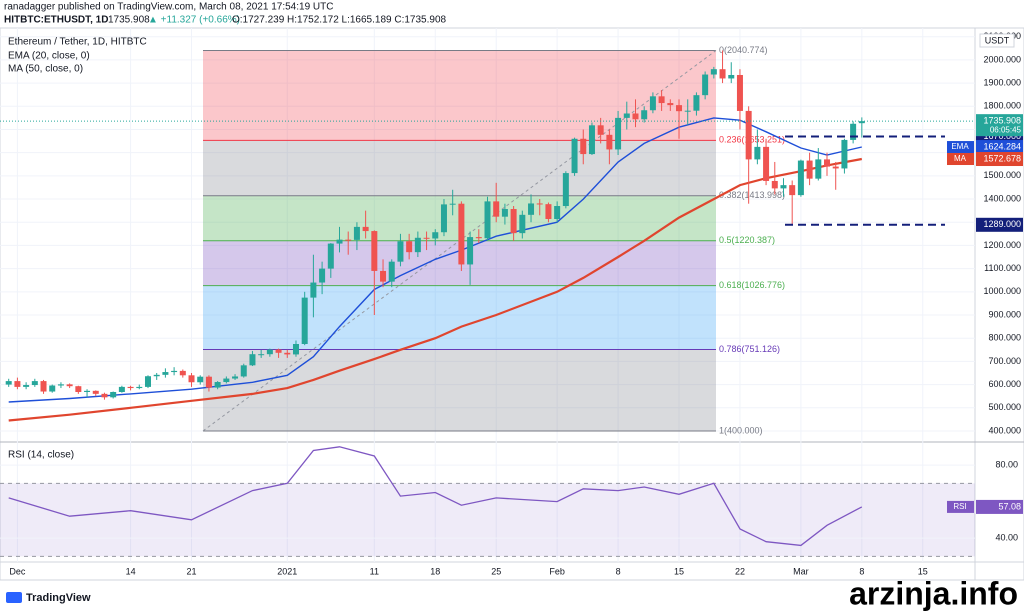  Describe the element at coordinates (131, 571) in the screenshot. I see `x-tick-label: 14` at that location.